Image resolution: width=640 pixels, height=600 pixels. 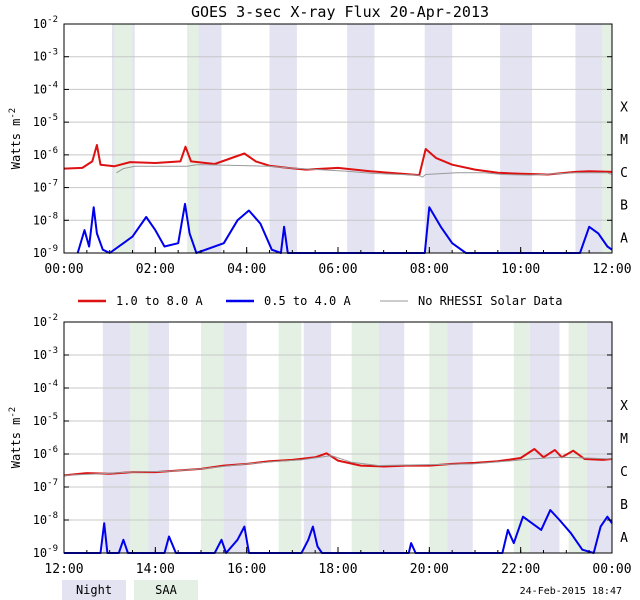 I want to click on legend-label: 1.0 to 8.0 A, so click(x=159, y=301).